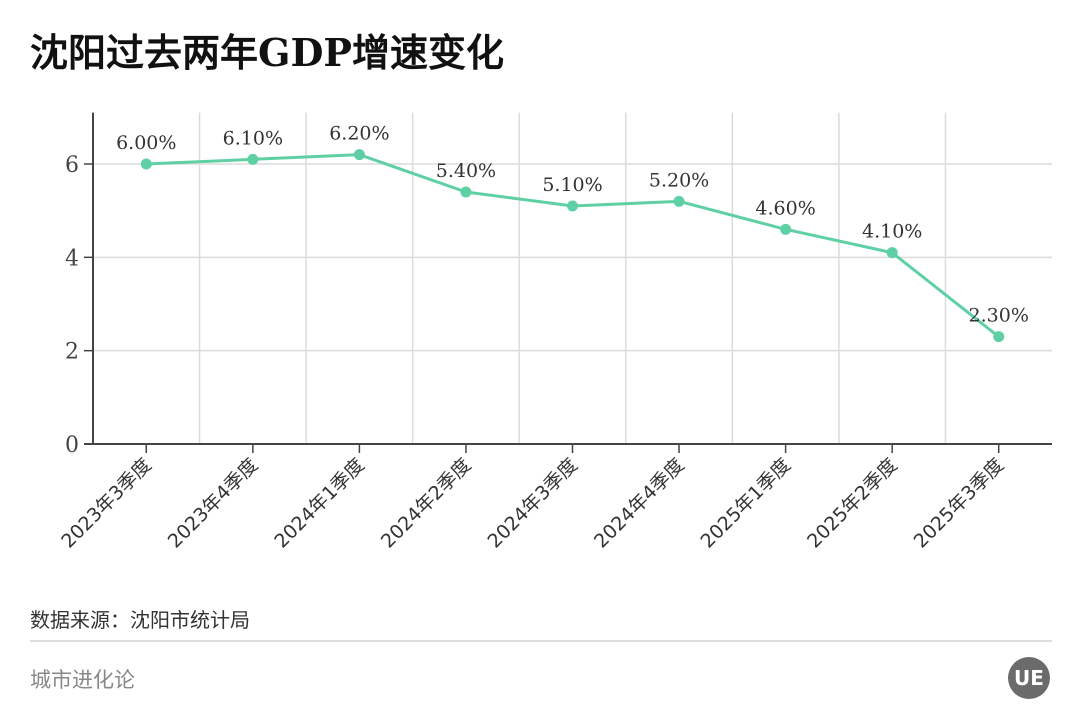 The image size is (1080, 720). Describe the element at coordinates (892, 232) in the screenshot. I see `data-label: 4.10%` at that location.